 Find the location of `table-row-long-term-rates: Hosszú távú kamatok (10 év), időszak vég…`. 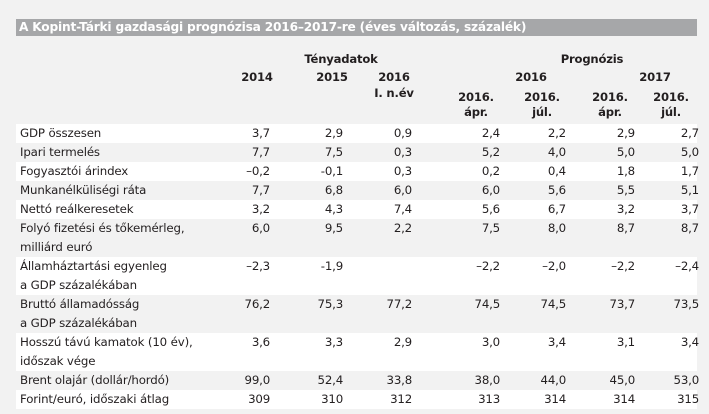

table-row-long-term-rates: Hosszú távú kamatok (10 év), időszak vég… is located at coordinates (357, 352).